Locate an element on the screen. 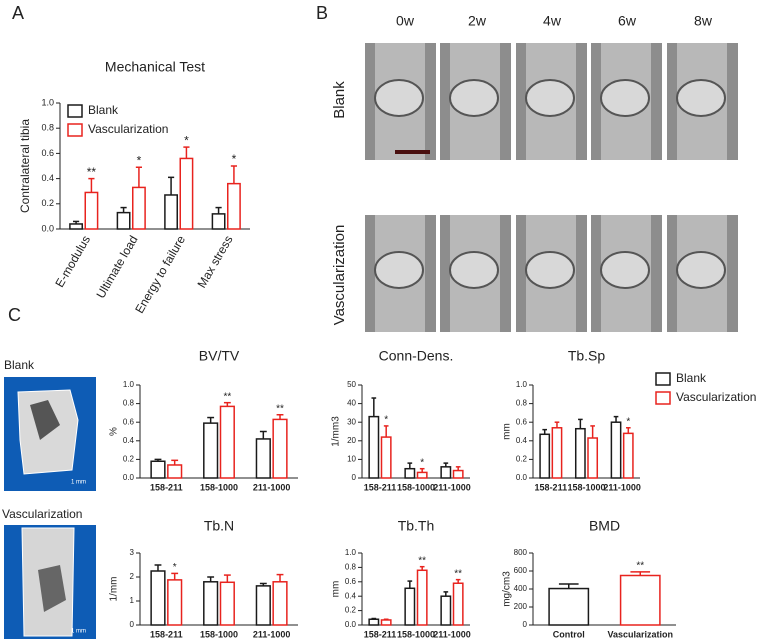 The image size is (764, 644). y-axis-label: % is located at coordinates (114, 431).